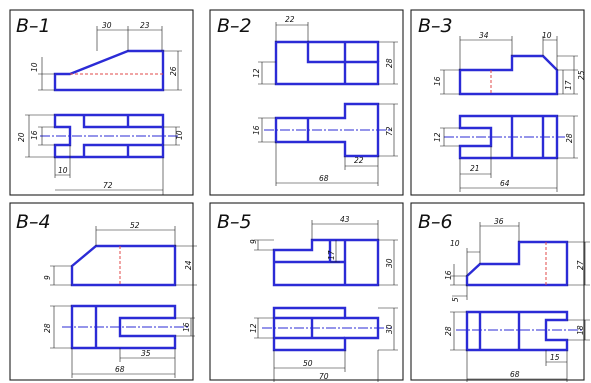 The height and width of the screenshot is (383, 591). Describe the element at coordinates (146, 353) in the screenshot. I see `dim-slot-depth: 35` at that location.